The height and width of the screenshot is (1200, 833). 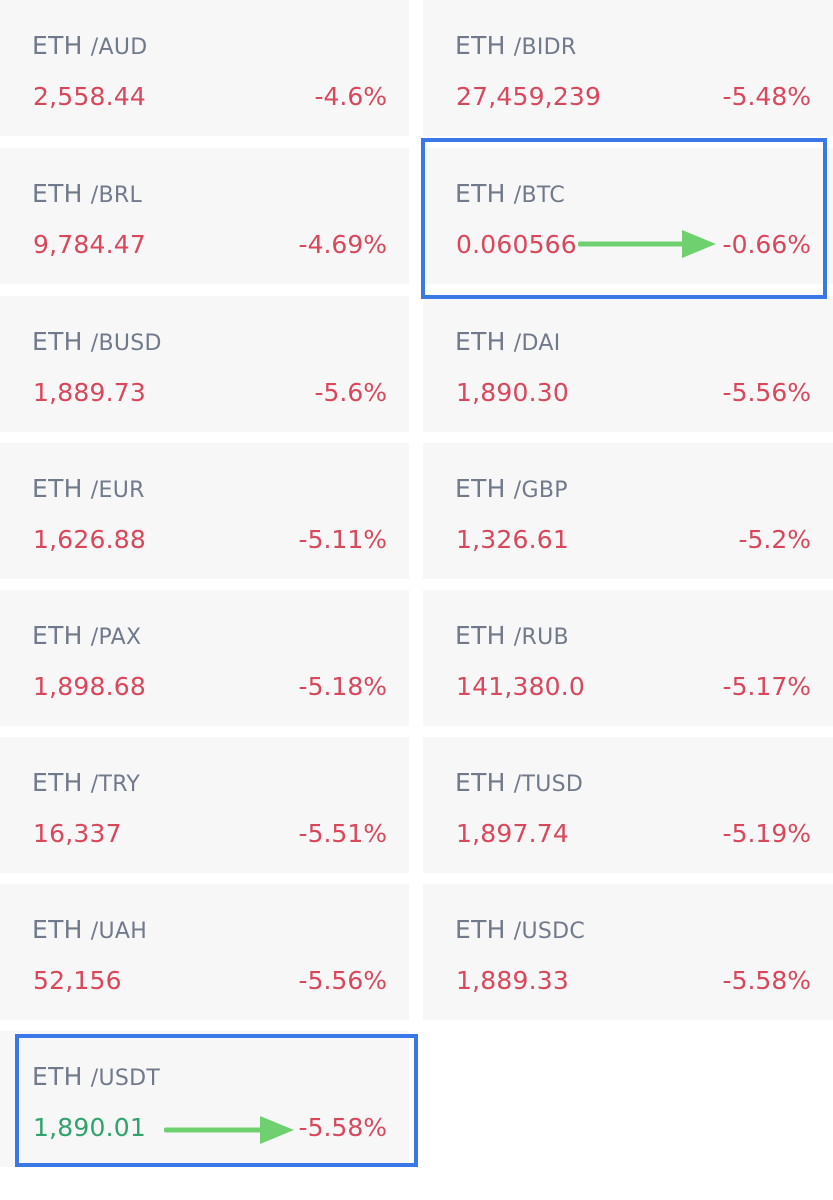 I want to click on pair-label: ETH/BUSD, so click(x=97, y=342).